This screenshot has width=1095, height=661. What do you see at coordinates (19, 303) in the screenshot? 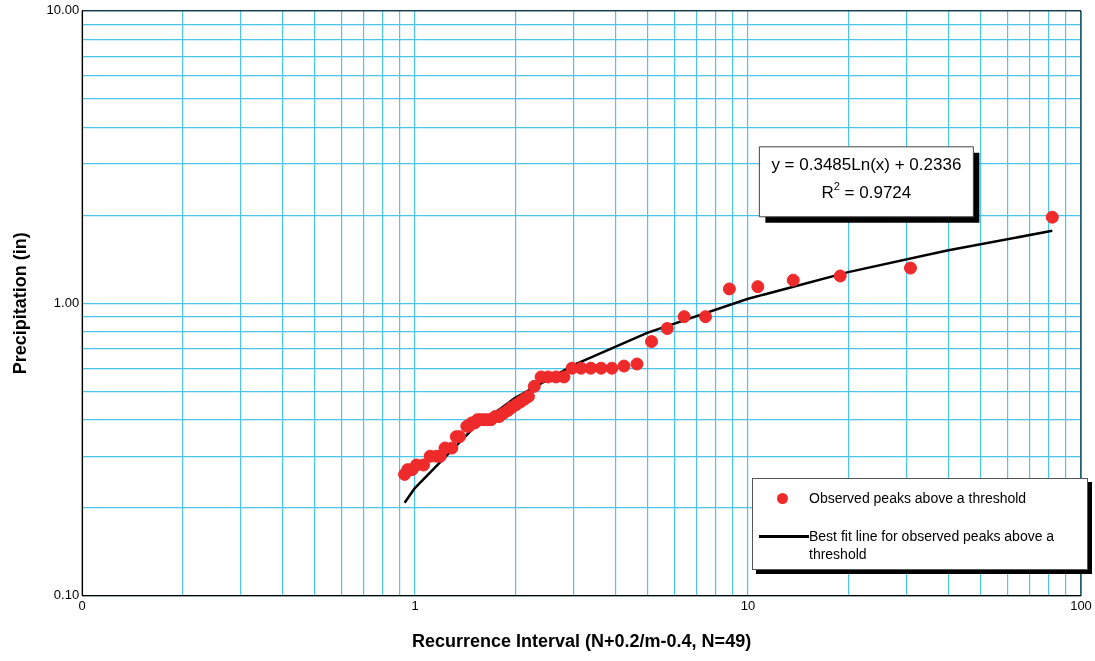
I see `y-axis-title: Precipitation (in)` at bounding box center [19, 303].